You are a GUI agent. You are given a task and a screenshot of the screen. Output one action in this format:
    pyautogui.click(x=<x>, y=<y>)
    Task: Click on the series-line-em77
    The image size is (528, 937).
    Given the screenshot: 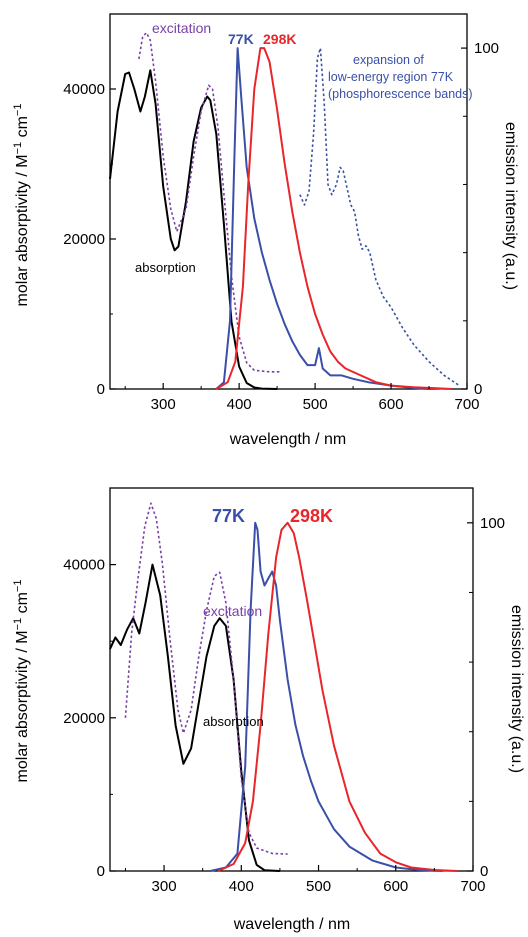 What is the action you would take?
    pyautogui.click(x=322, y=218)
    